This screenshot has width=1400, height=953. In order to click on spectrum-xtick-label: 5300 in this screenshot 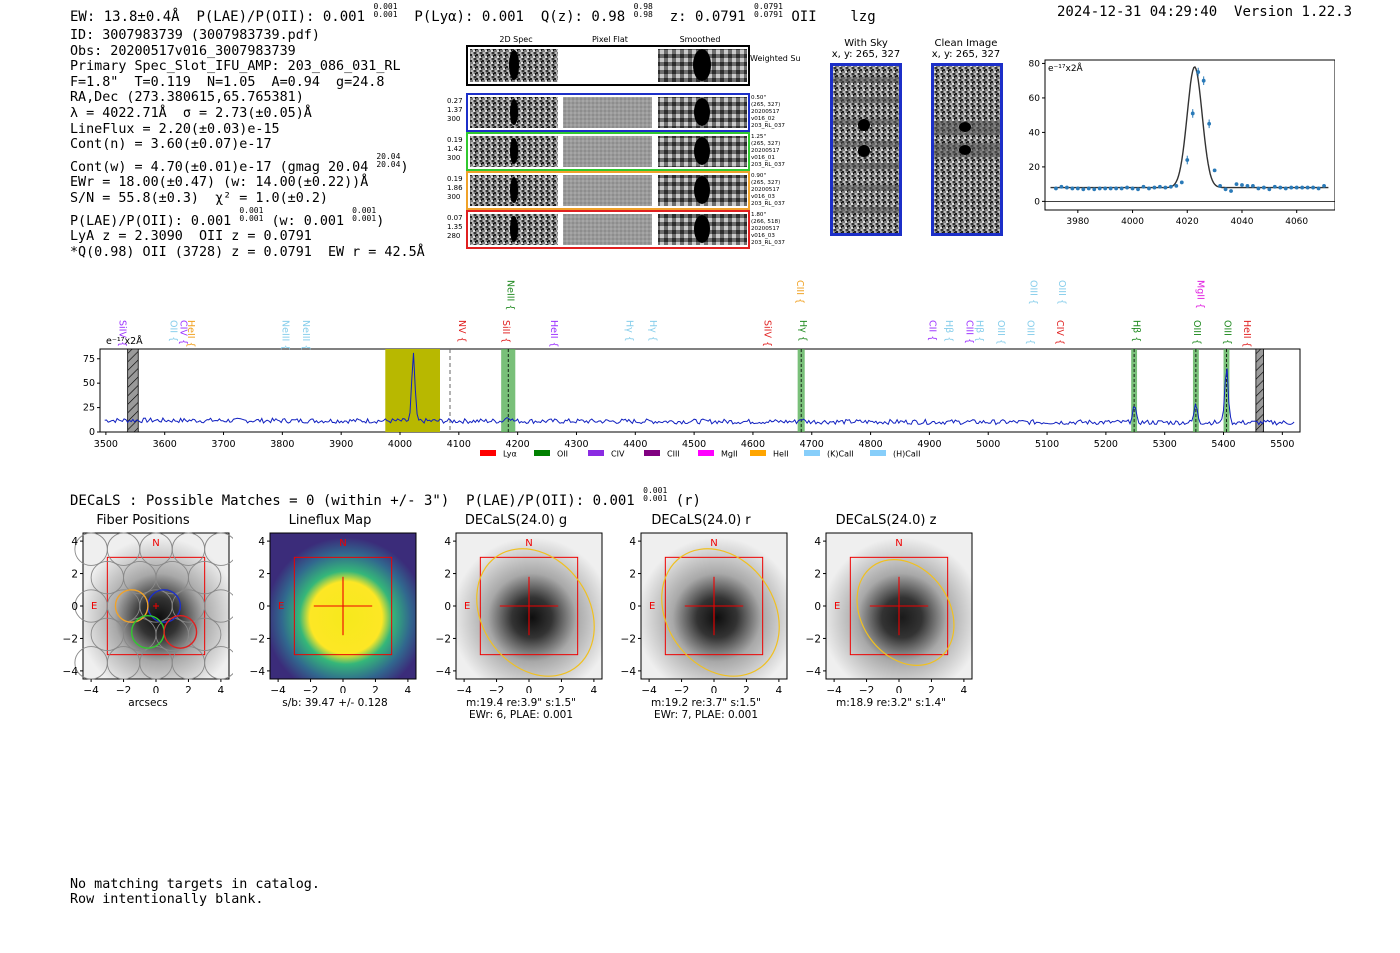, I will do `click(1165, 444)`.